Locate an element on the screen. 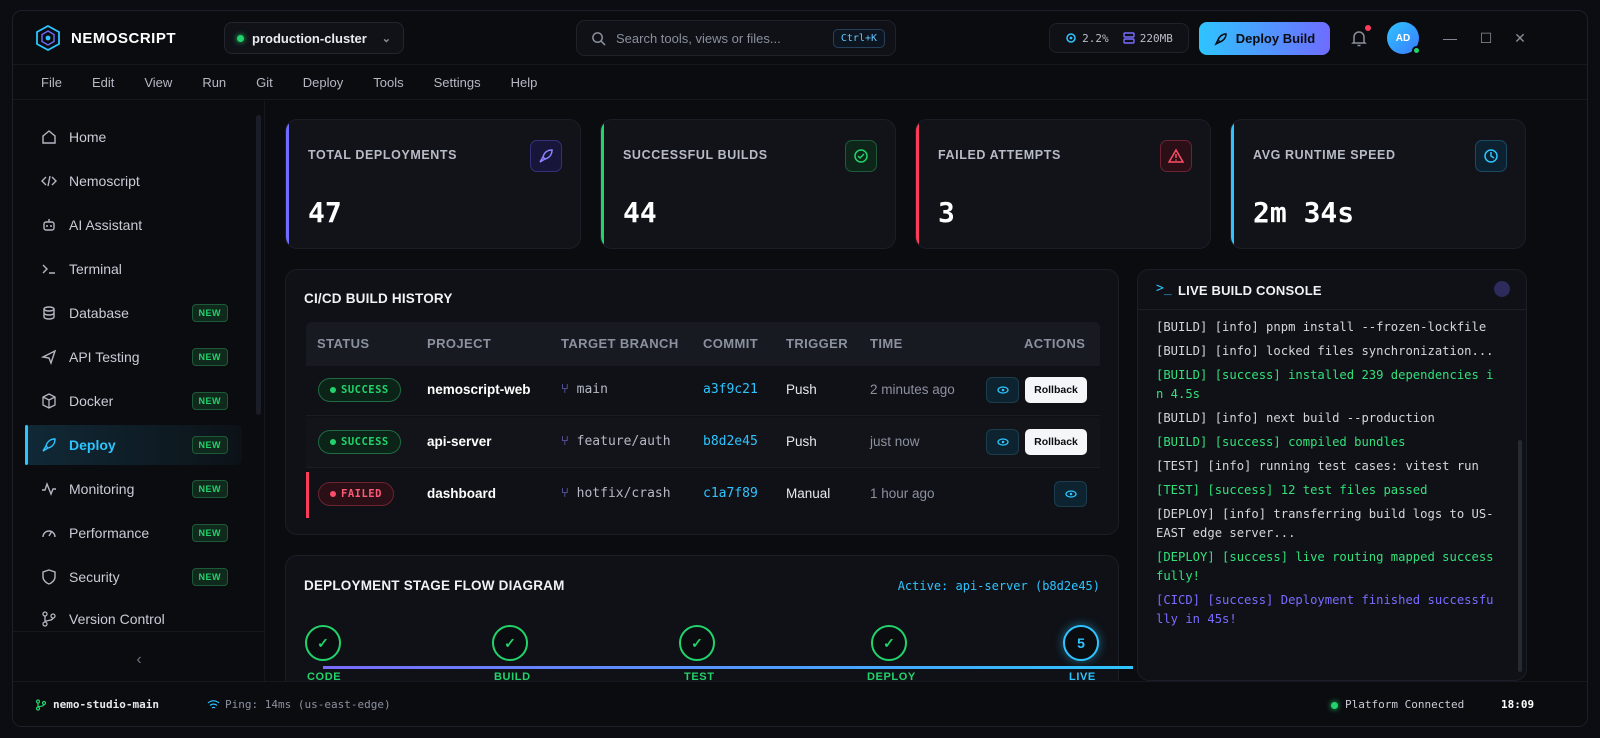 The width and height of the screenshot is (1600, 738). search-bar: Search tools, views or files... Ctrl+K is located at coordinates (736, 38).